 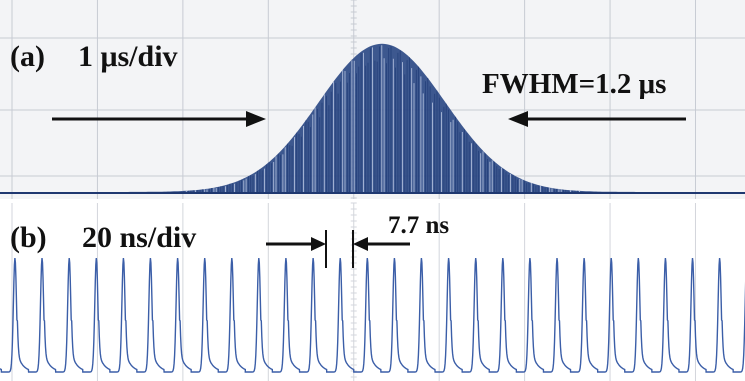 I want to click on panel-b-label: (b), so click(x=28, y=237).